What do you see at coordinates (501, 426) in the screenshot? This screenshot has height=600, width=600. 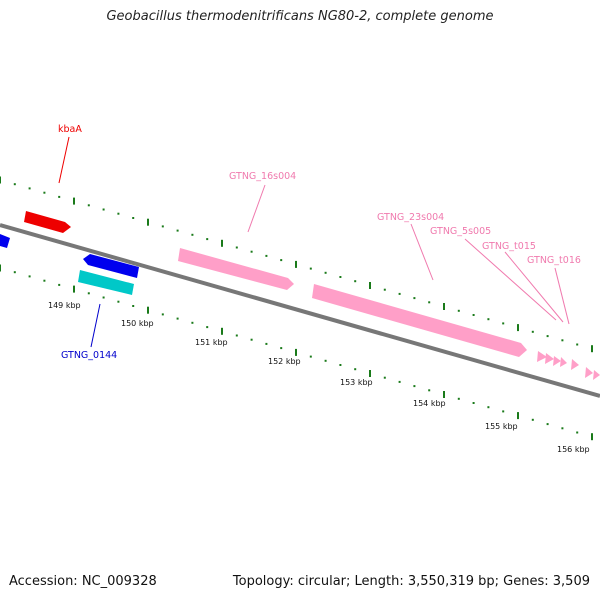 I see `scale-label-155: 155 kbp` at bounding box center [501, 426].